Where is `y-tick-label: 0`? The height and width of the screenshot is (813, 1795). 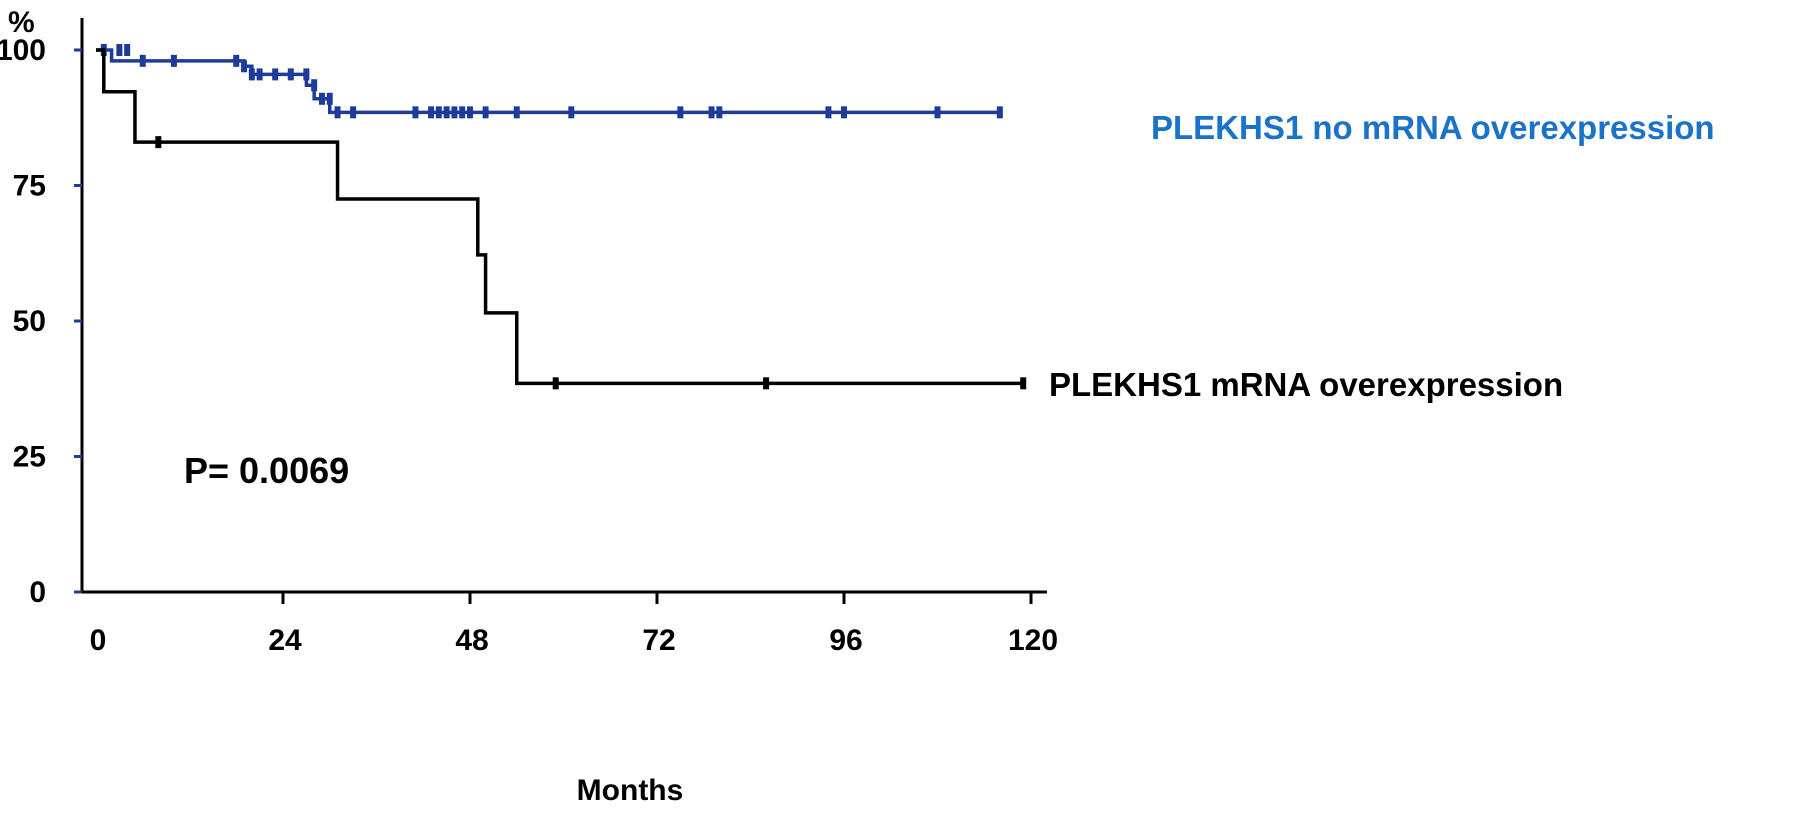
y-tick-label: 0 is located at coordinates (37, 592).